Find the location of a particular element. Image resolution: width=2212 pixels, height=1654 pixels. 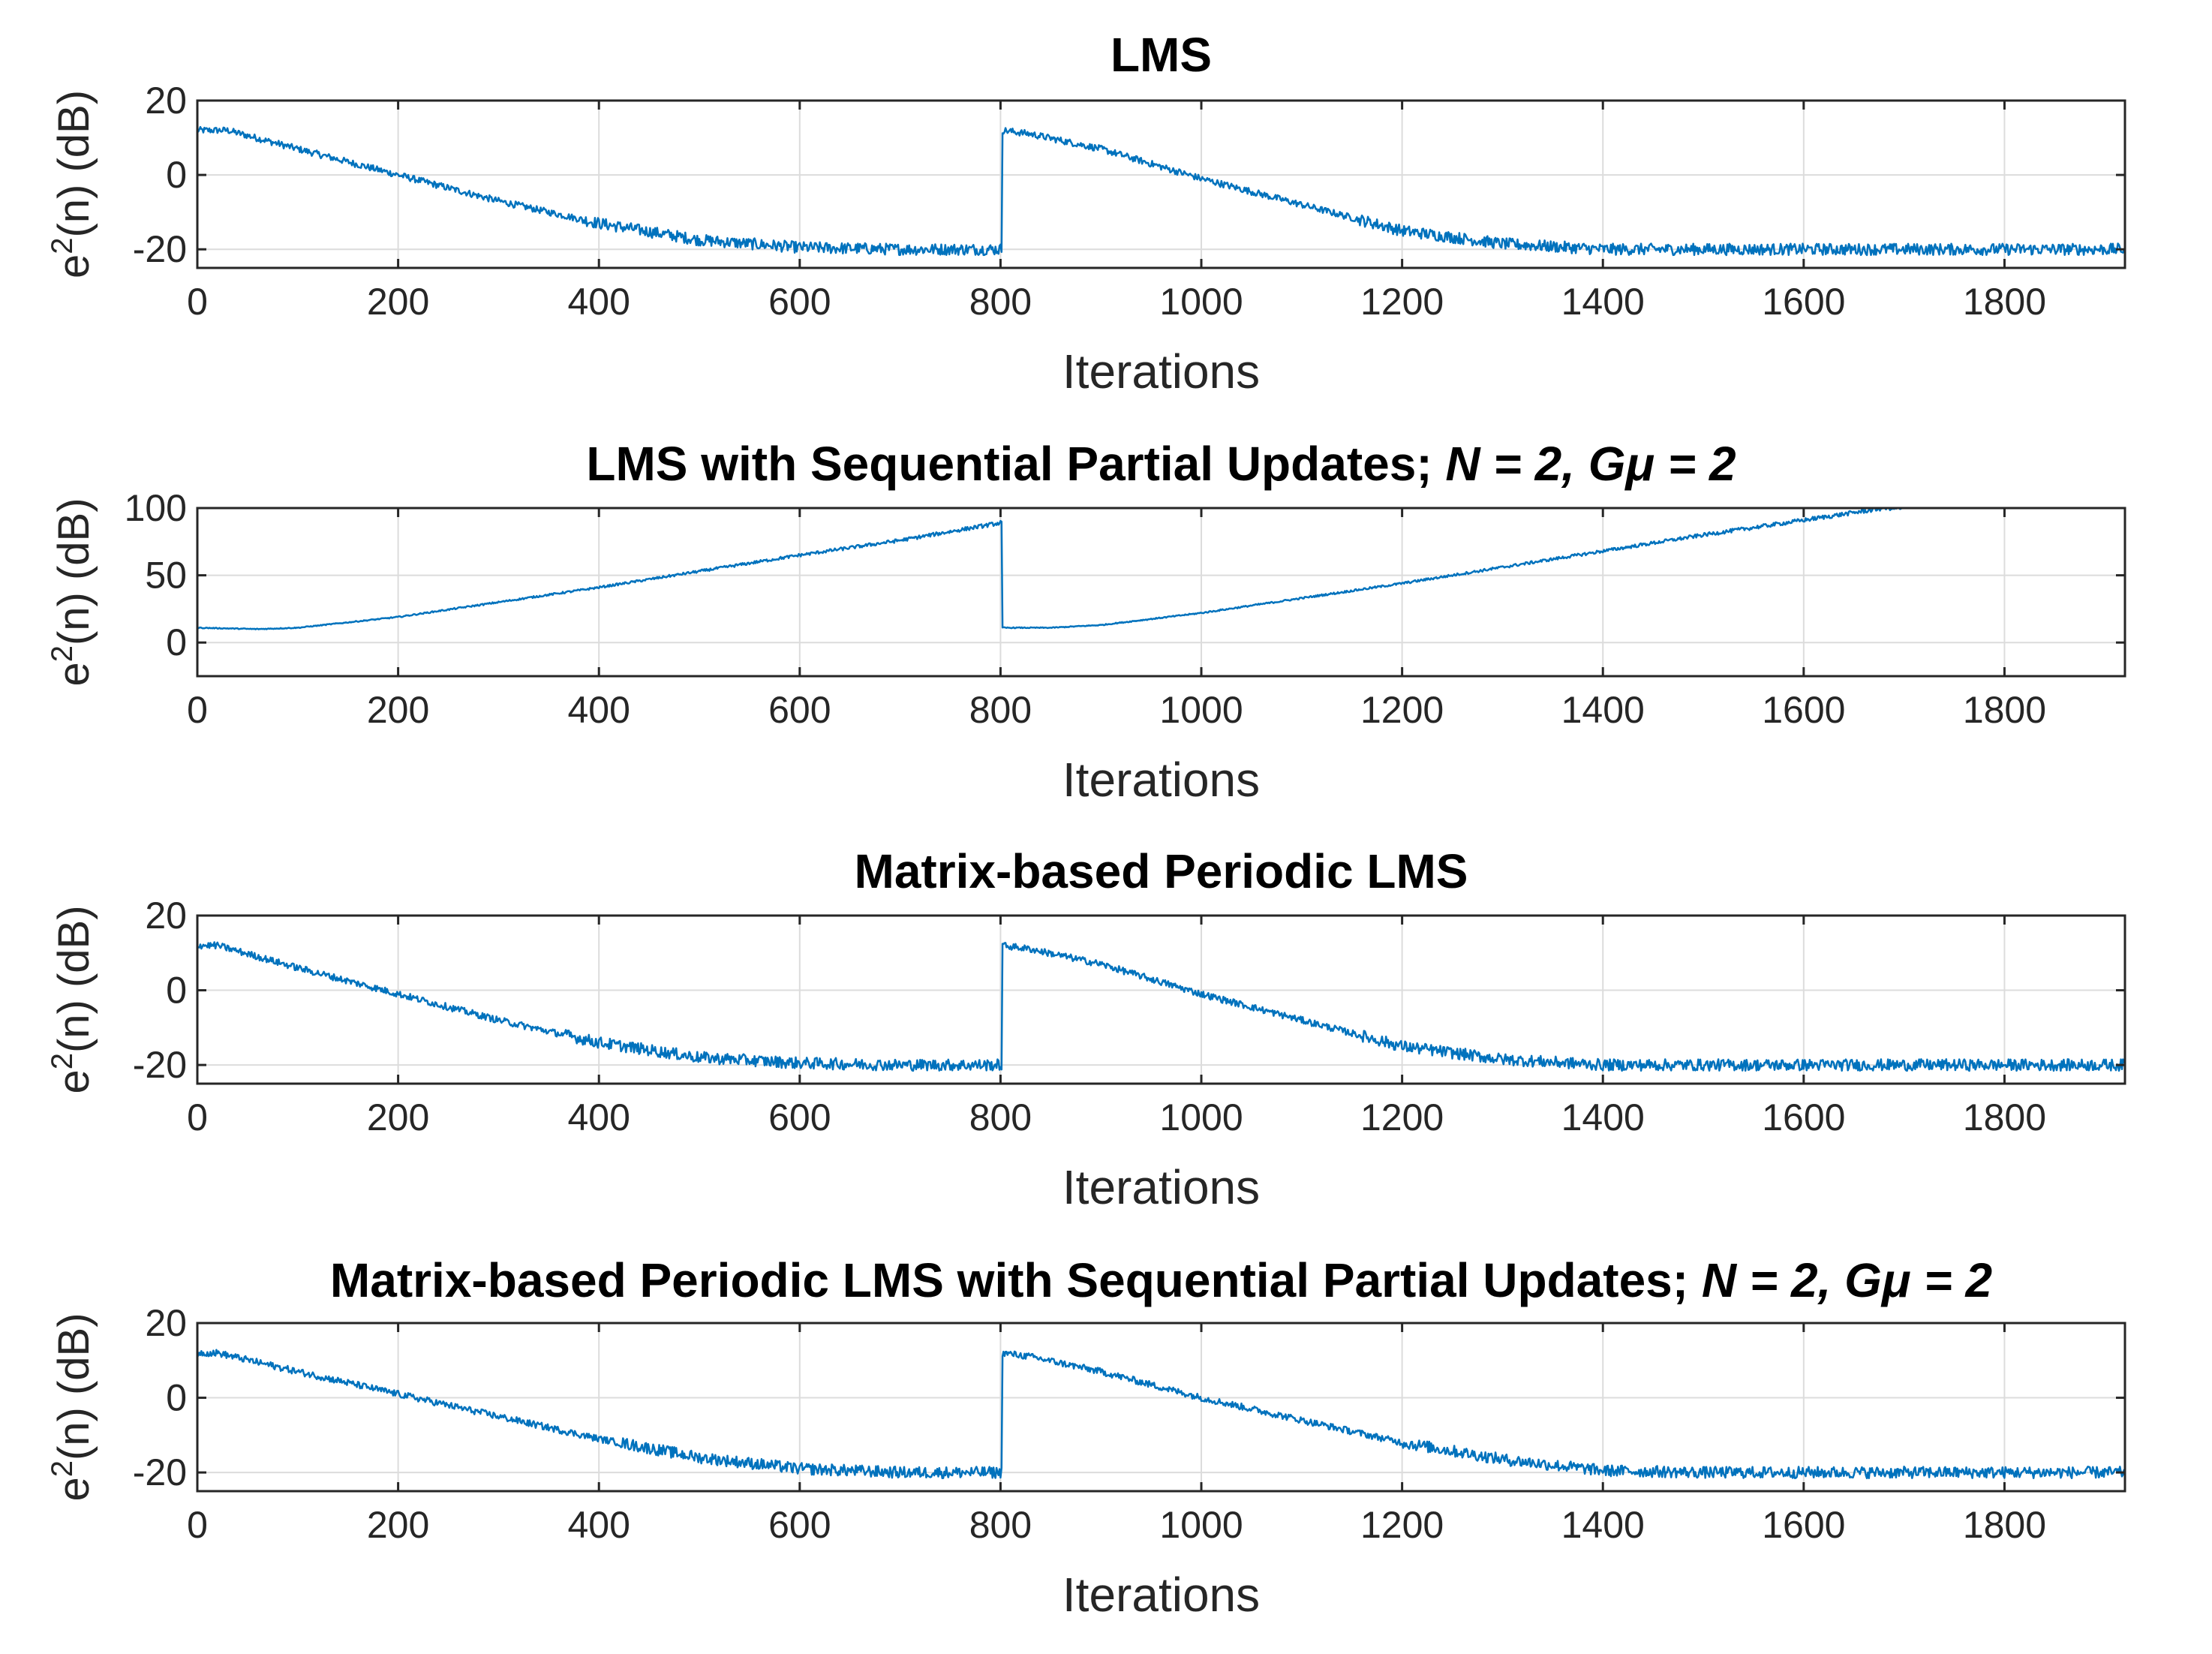

chart-title-main: LMS is located at coordinates (1161, 55).